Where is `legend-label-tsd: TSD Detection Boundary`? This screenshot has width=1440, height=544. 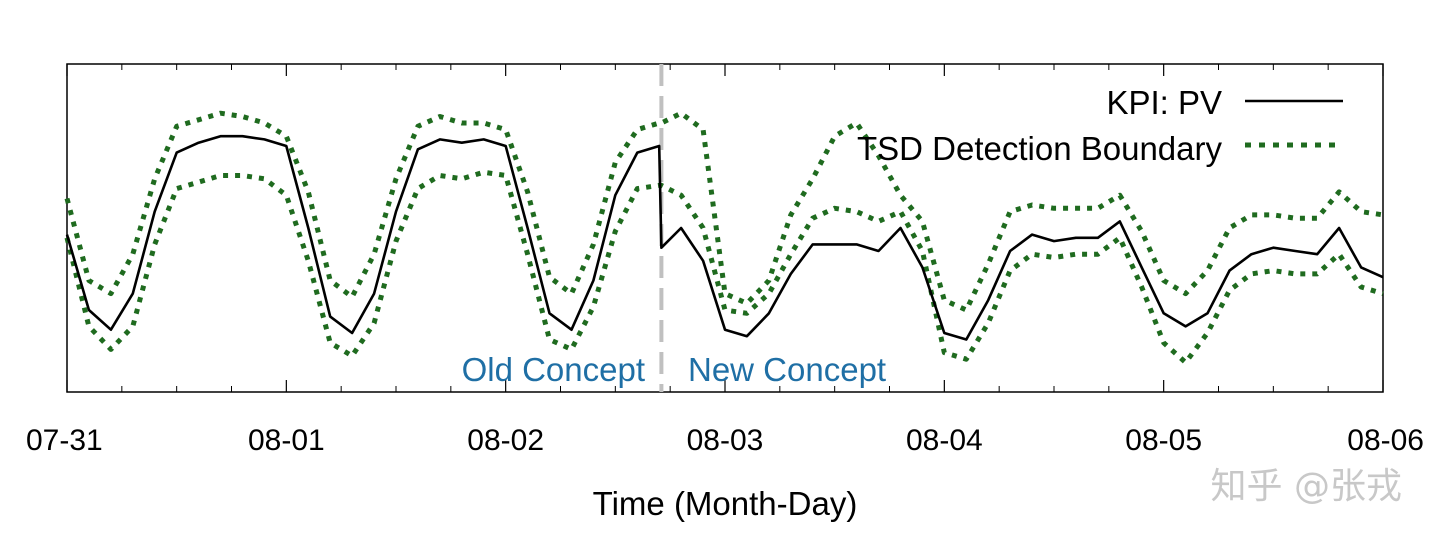 legend-label-tsd: TSD Detection Boundary is located at coordinates (1040, 148).